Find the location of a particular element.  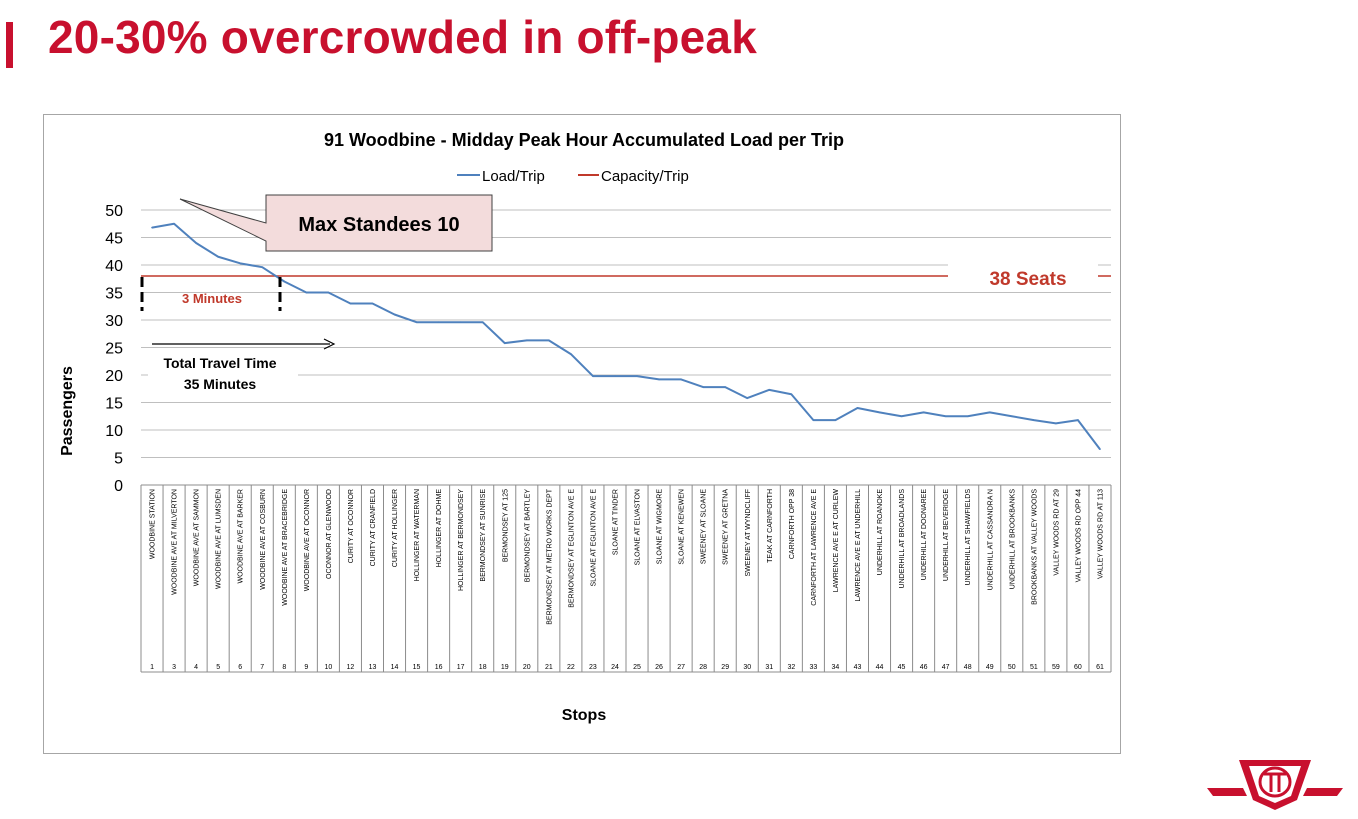

x-tick-label: VALLEY WOODS RD AT 29 is located at coordinates (1056, 532).